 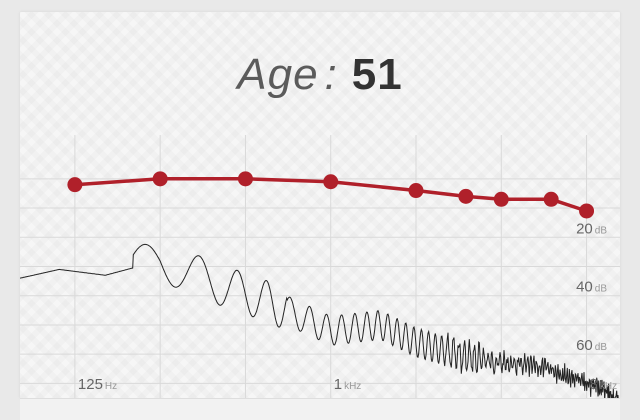 What do you see at coordinates (331, 195) in the screenshot?
I see `threshold-layer` at bounding box center [331, 195].